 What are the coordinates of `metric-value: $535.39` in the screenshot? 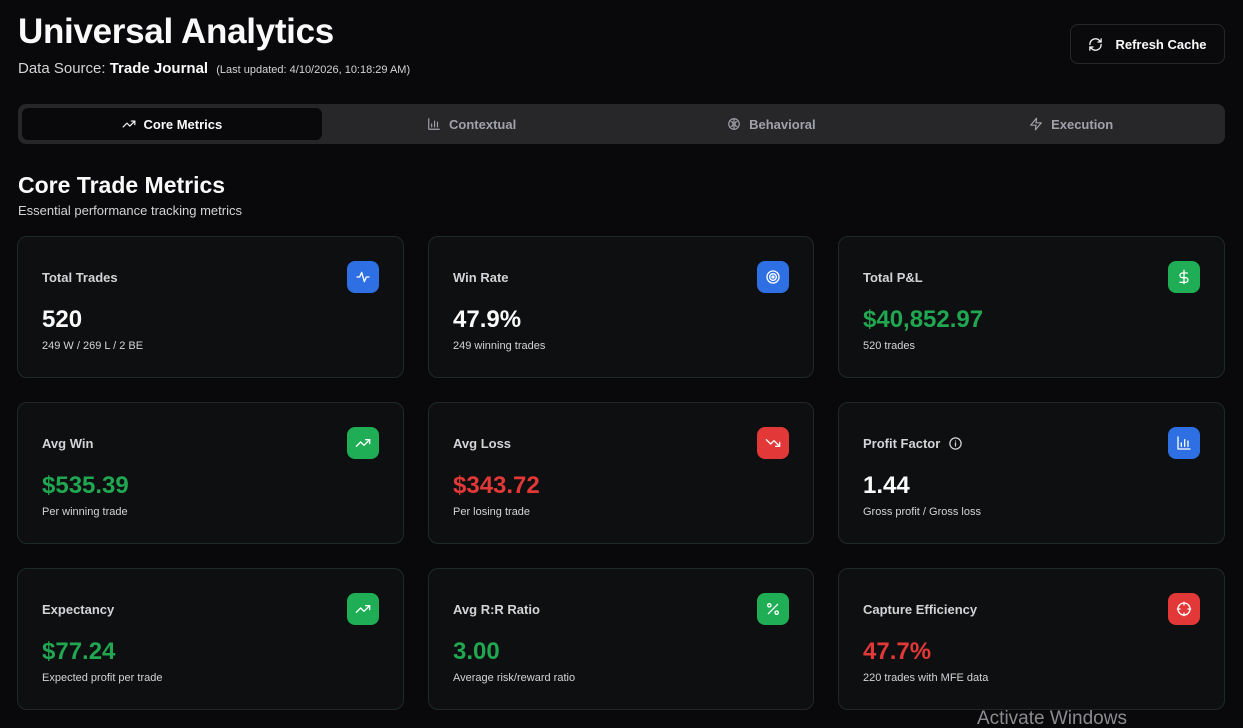 It's located at (85, 485).